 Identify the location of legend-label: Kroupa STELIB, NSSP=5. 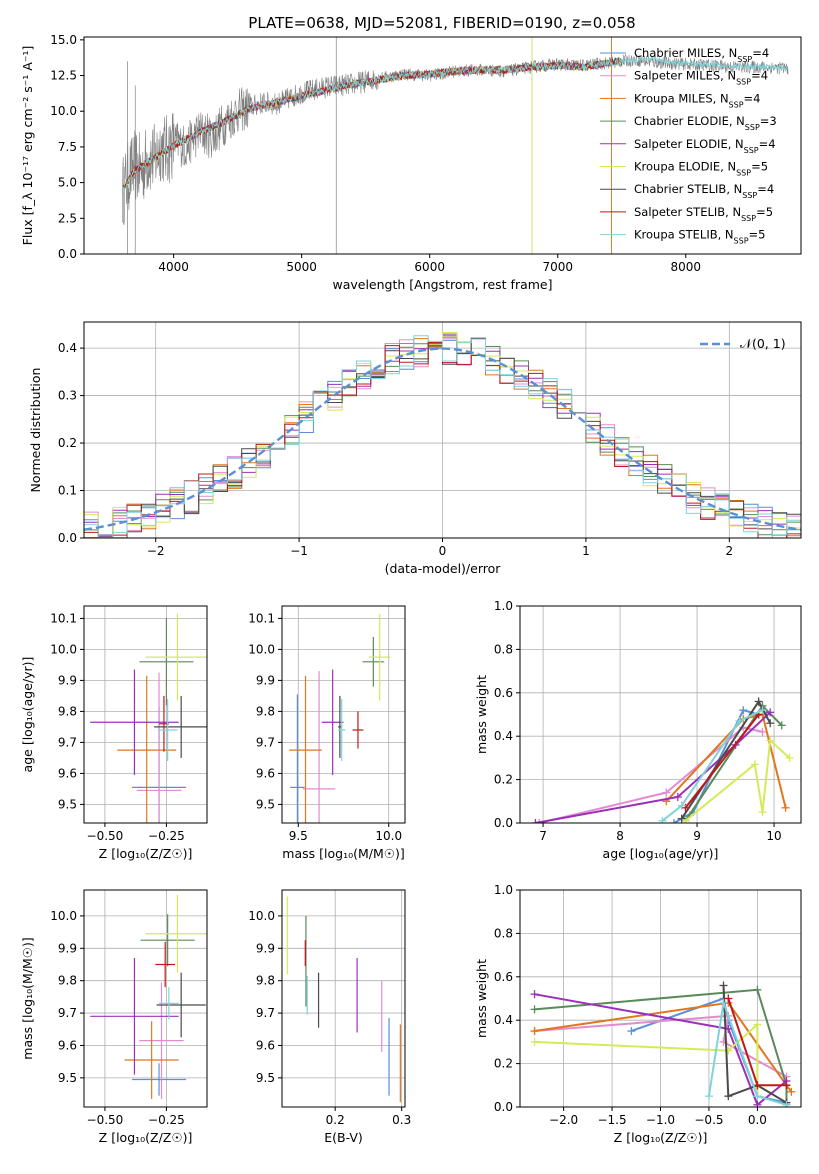
(699, 237).